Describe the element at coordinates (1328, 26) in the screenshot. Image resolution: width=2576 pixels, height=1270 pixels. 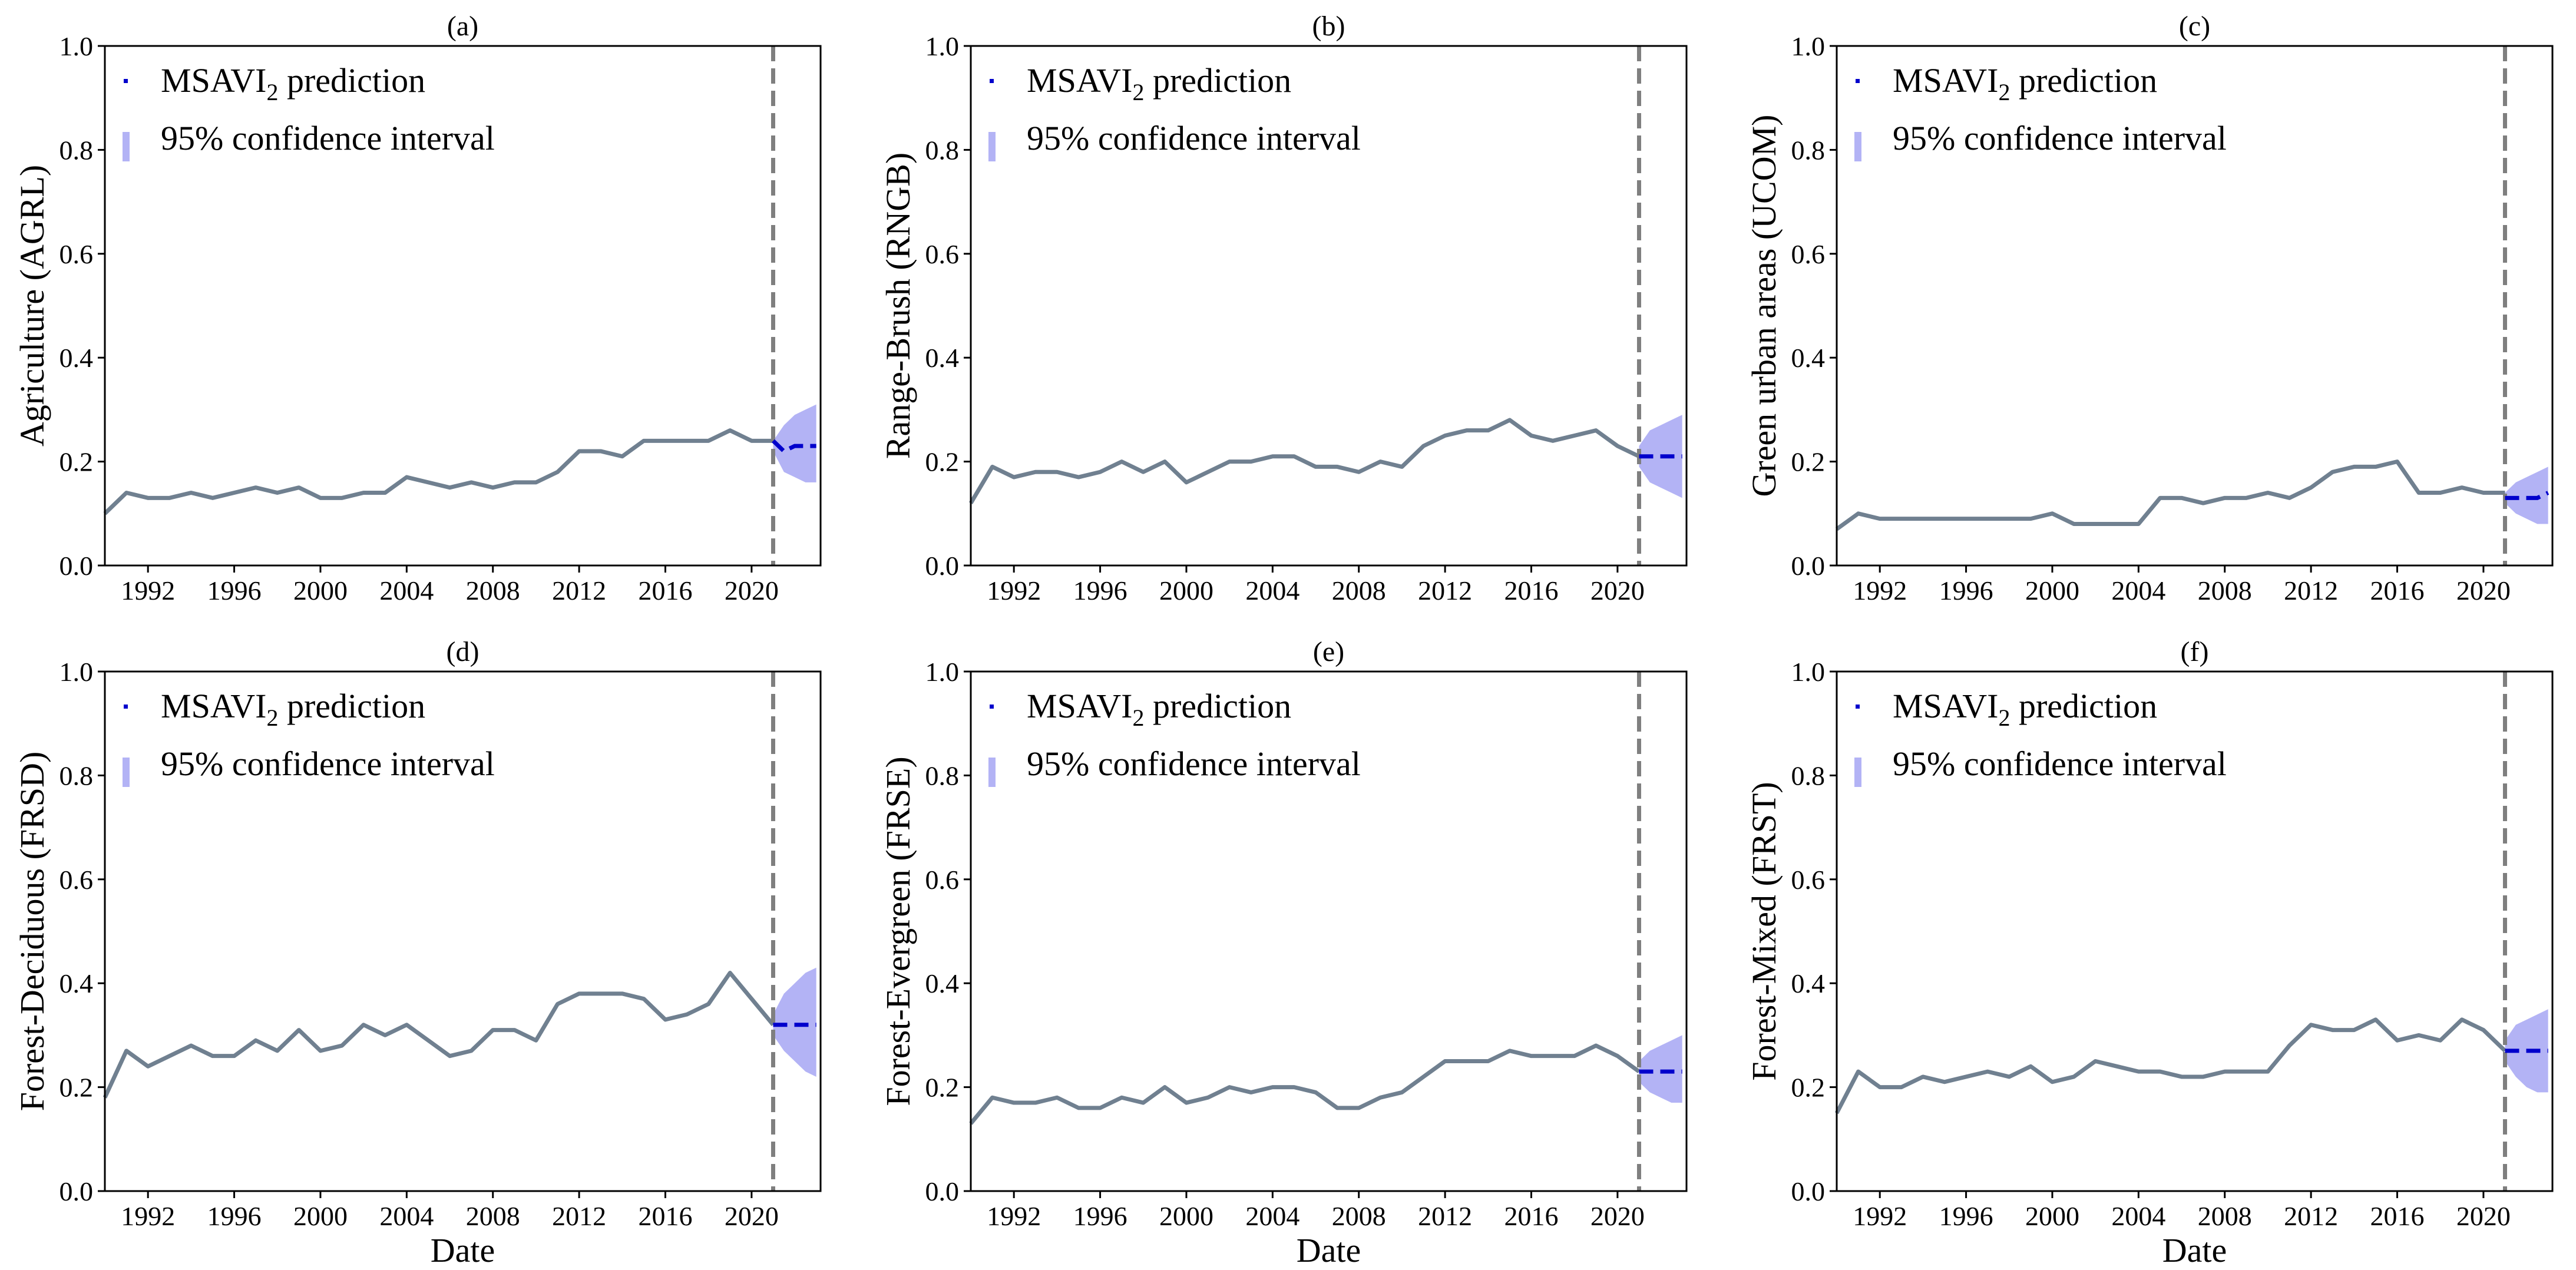
I see `chart-title: (b)` at that location.